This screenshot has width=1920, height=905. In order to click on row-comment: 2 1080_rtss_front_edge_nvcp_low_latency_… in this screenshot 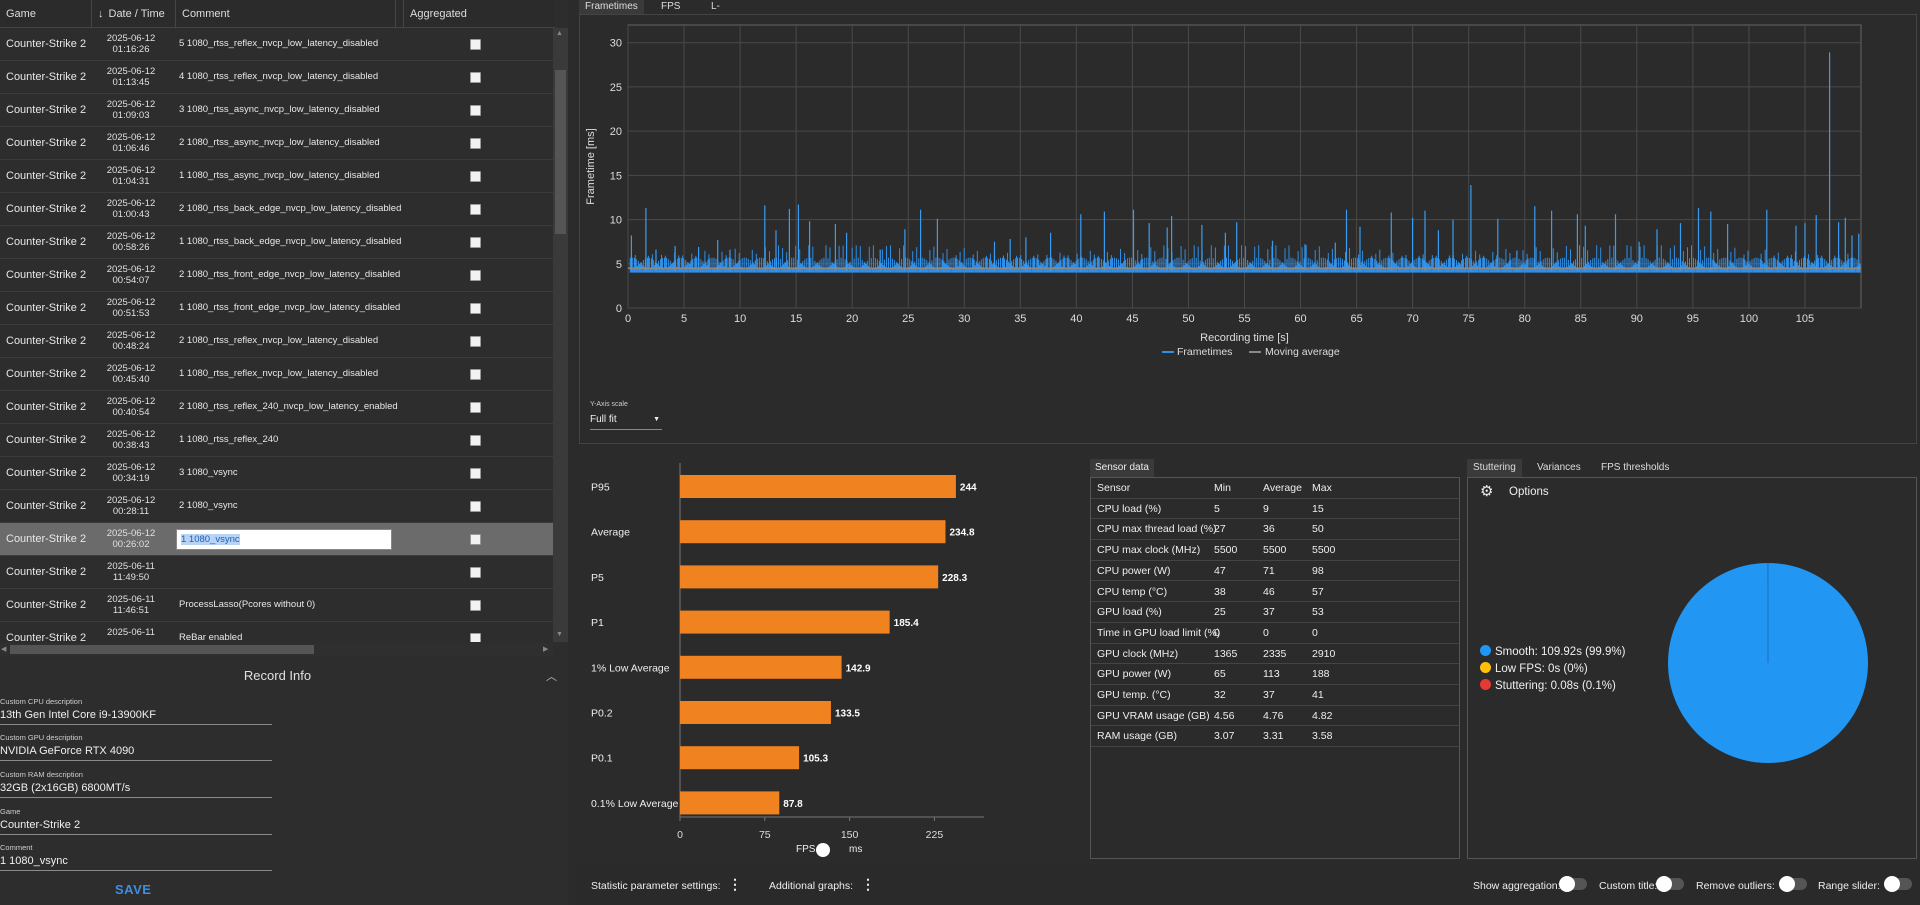, I will do `click(290, 274)`.